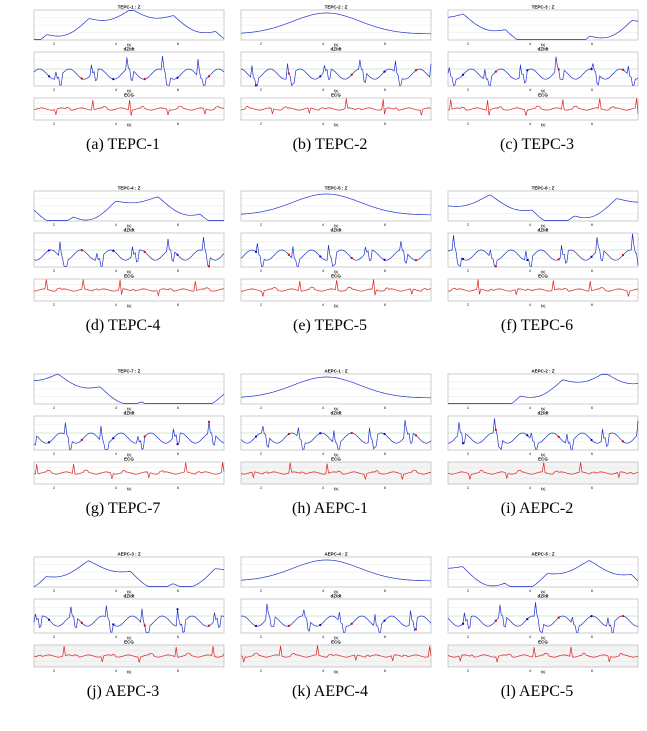 The width and height of the screenshot is (647, 731). I want to click on panel-z: TEPC-1 : Z 2 4 6 t[s], so click(129, 26).